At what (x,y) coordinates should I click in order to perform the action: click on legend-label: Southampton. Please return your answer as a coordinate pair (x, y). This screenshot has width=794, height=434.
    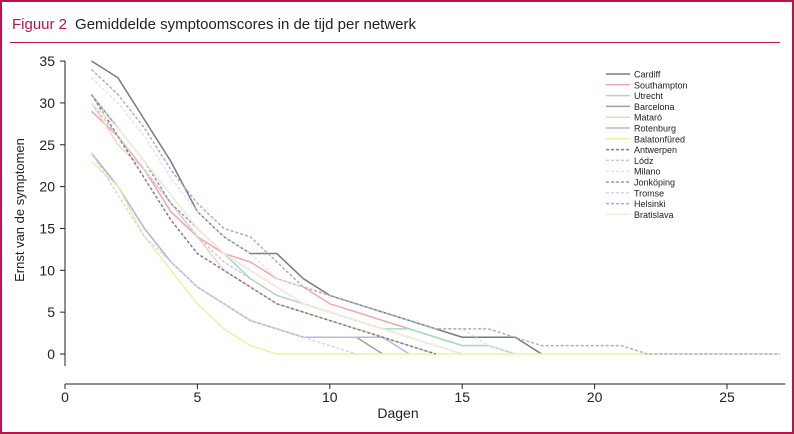
    Looking at the image, I should click on (661, 85).